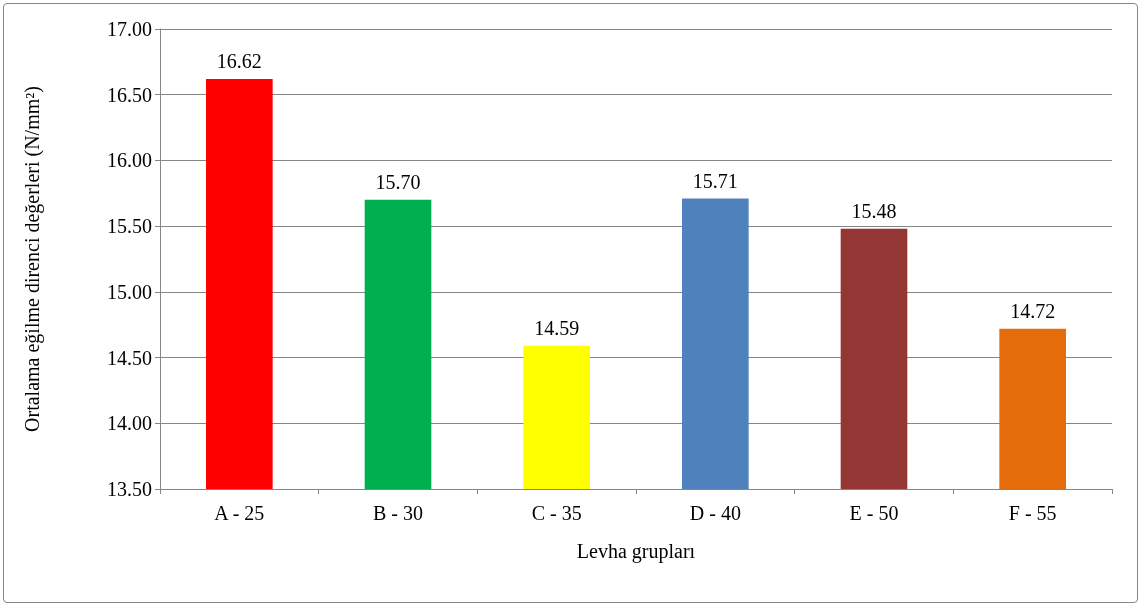 Image resolution: width=1143 pixels, height=608 pixels. Describe the element at coordinates (1032, 513) in the screenshot. I see `x-tick-label: F - 55` at that location.